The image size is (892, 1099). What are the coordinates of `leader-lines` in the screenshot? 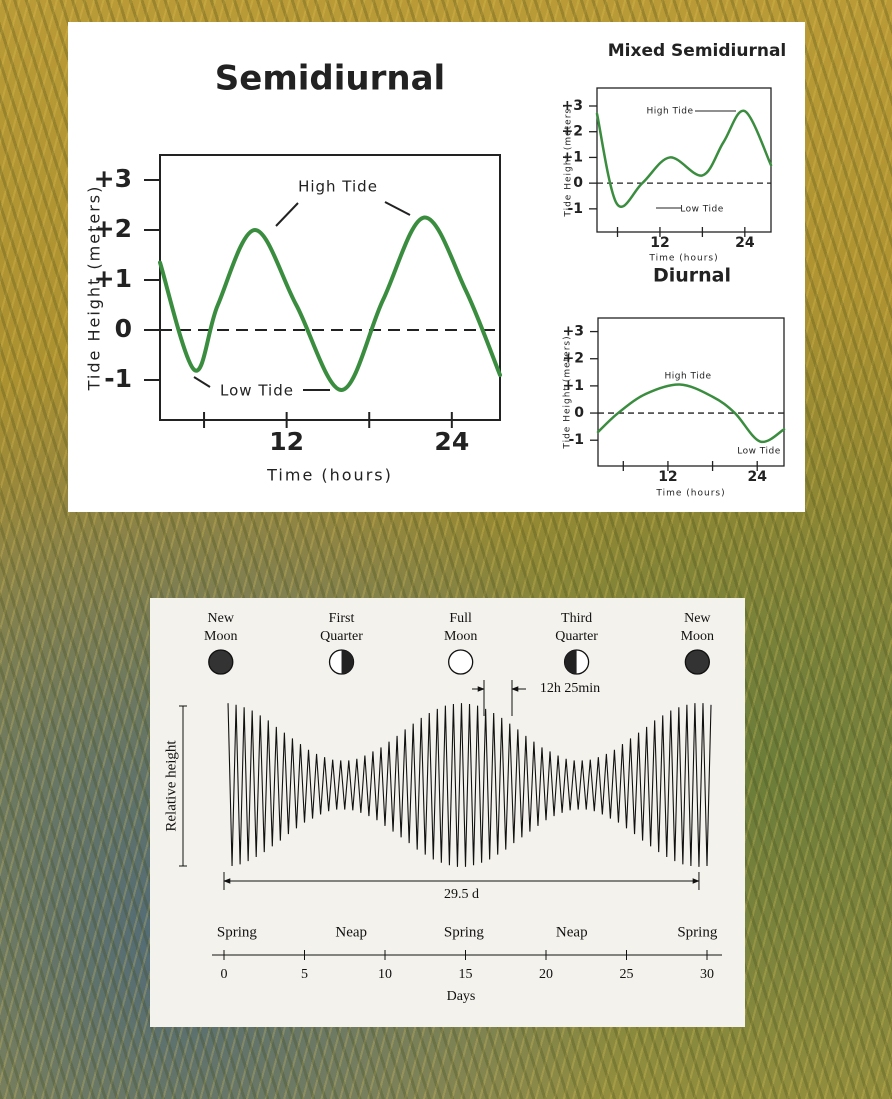 It's located at (302, 296).